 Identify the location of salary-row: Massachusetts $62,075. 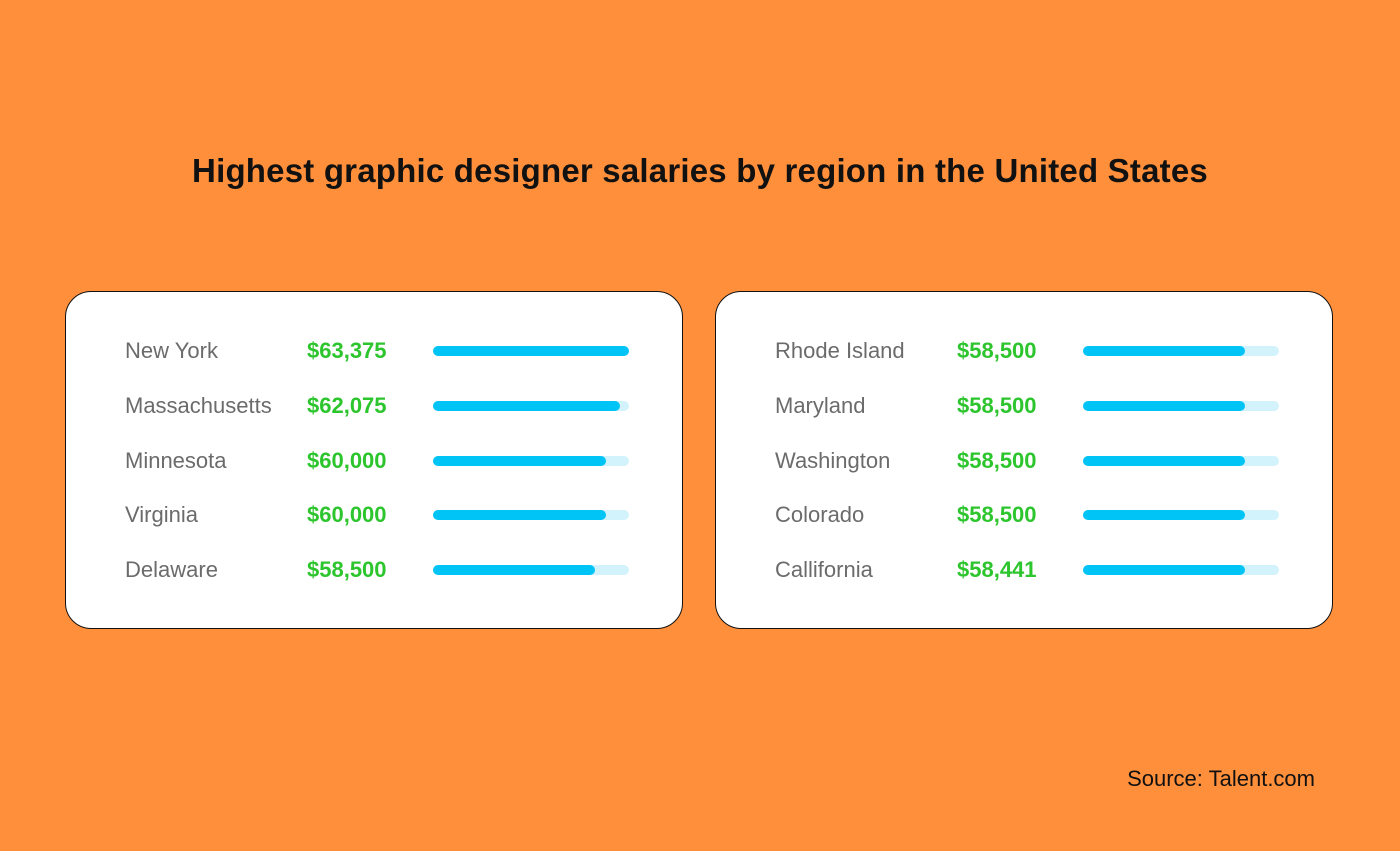
(374, 406).